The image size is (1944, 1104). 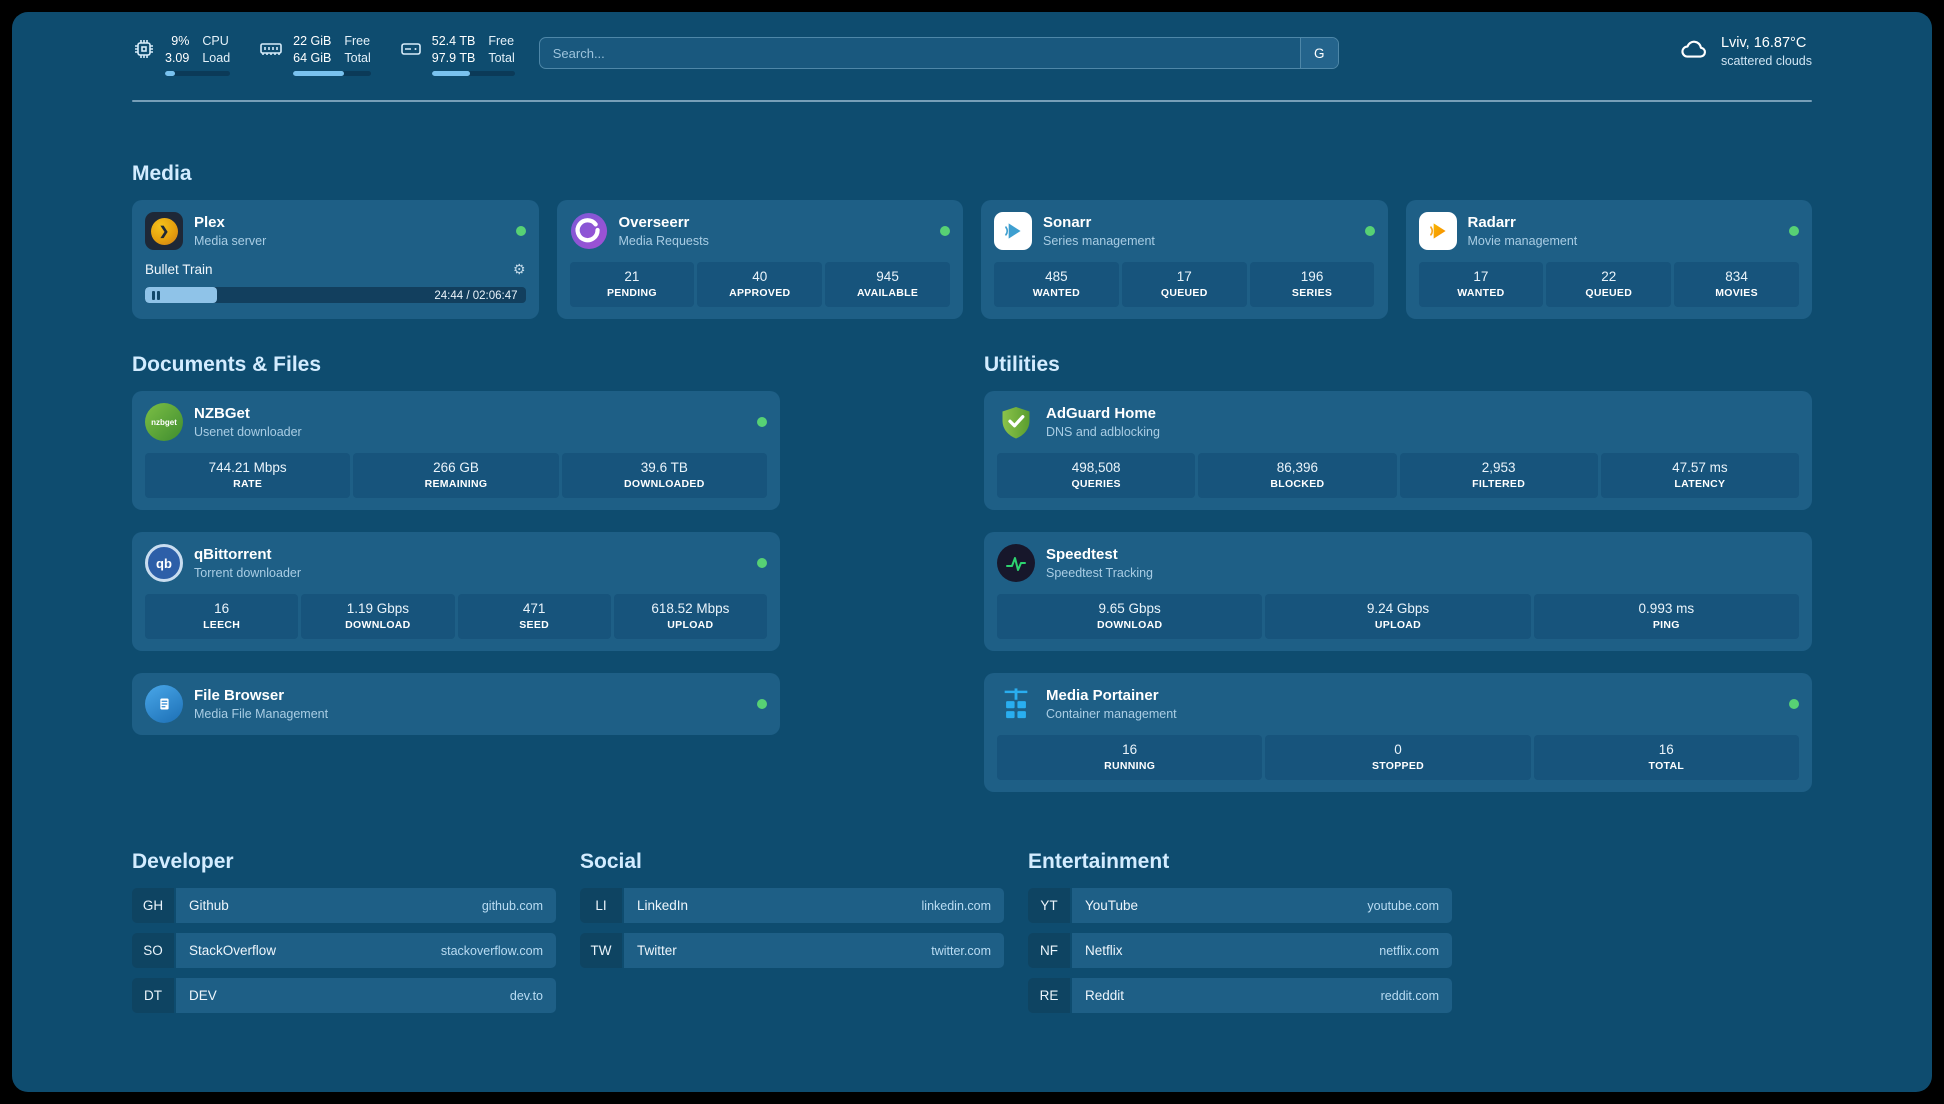 I want to click on stat-value: 485, so click(x=1056, y=276).